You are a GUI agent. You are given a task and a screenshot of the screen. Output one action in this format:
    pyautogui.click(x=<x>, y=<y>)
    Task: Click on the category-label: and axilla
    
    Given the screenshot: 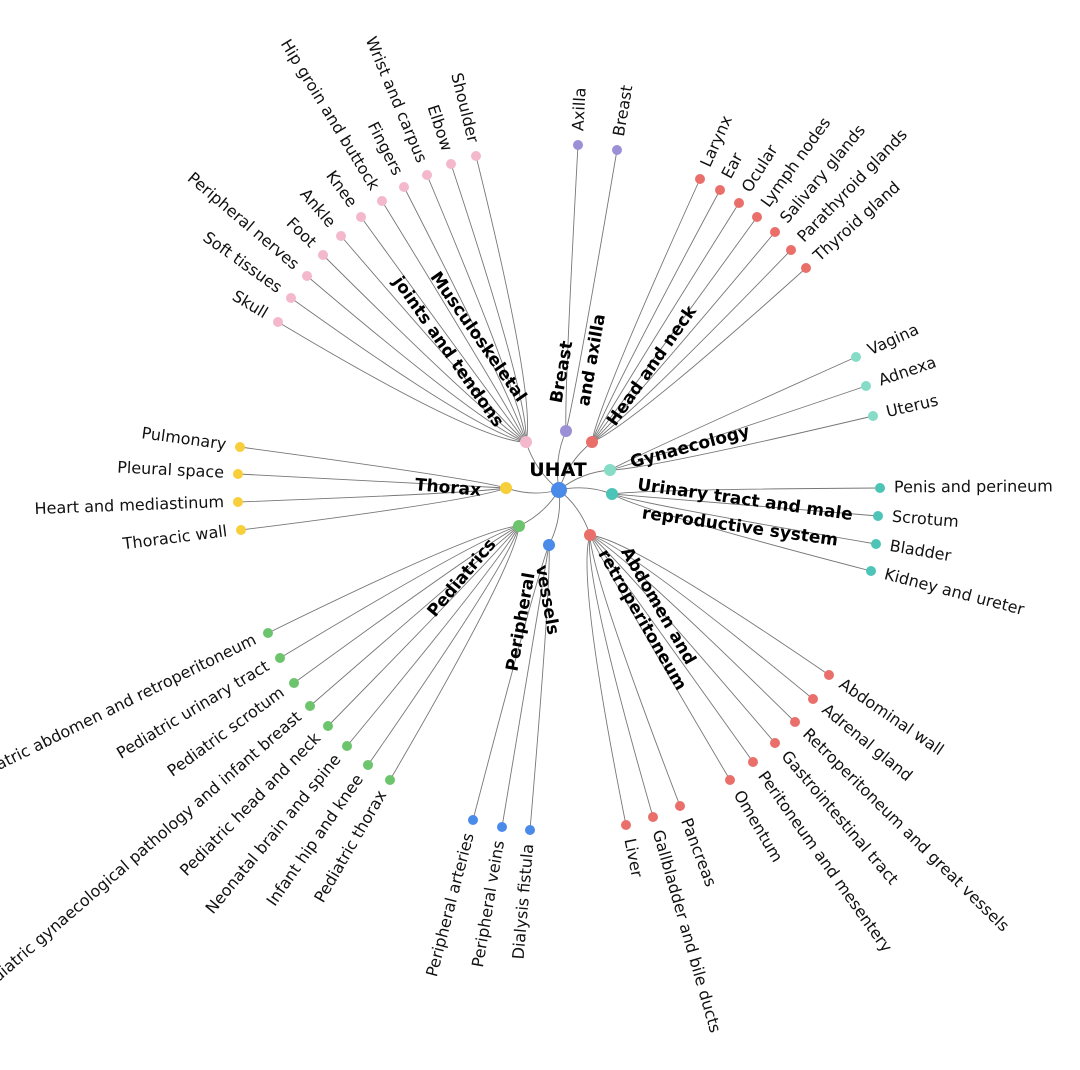 What is the action you would take?
    pyautogui.click(x=592, y=359)
    